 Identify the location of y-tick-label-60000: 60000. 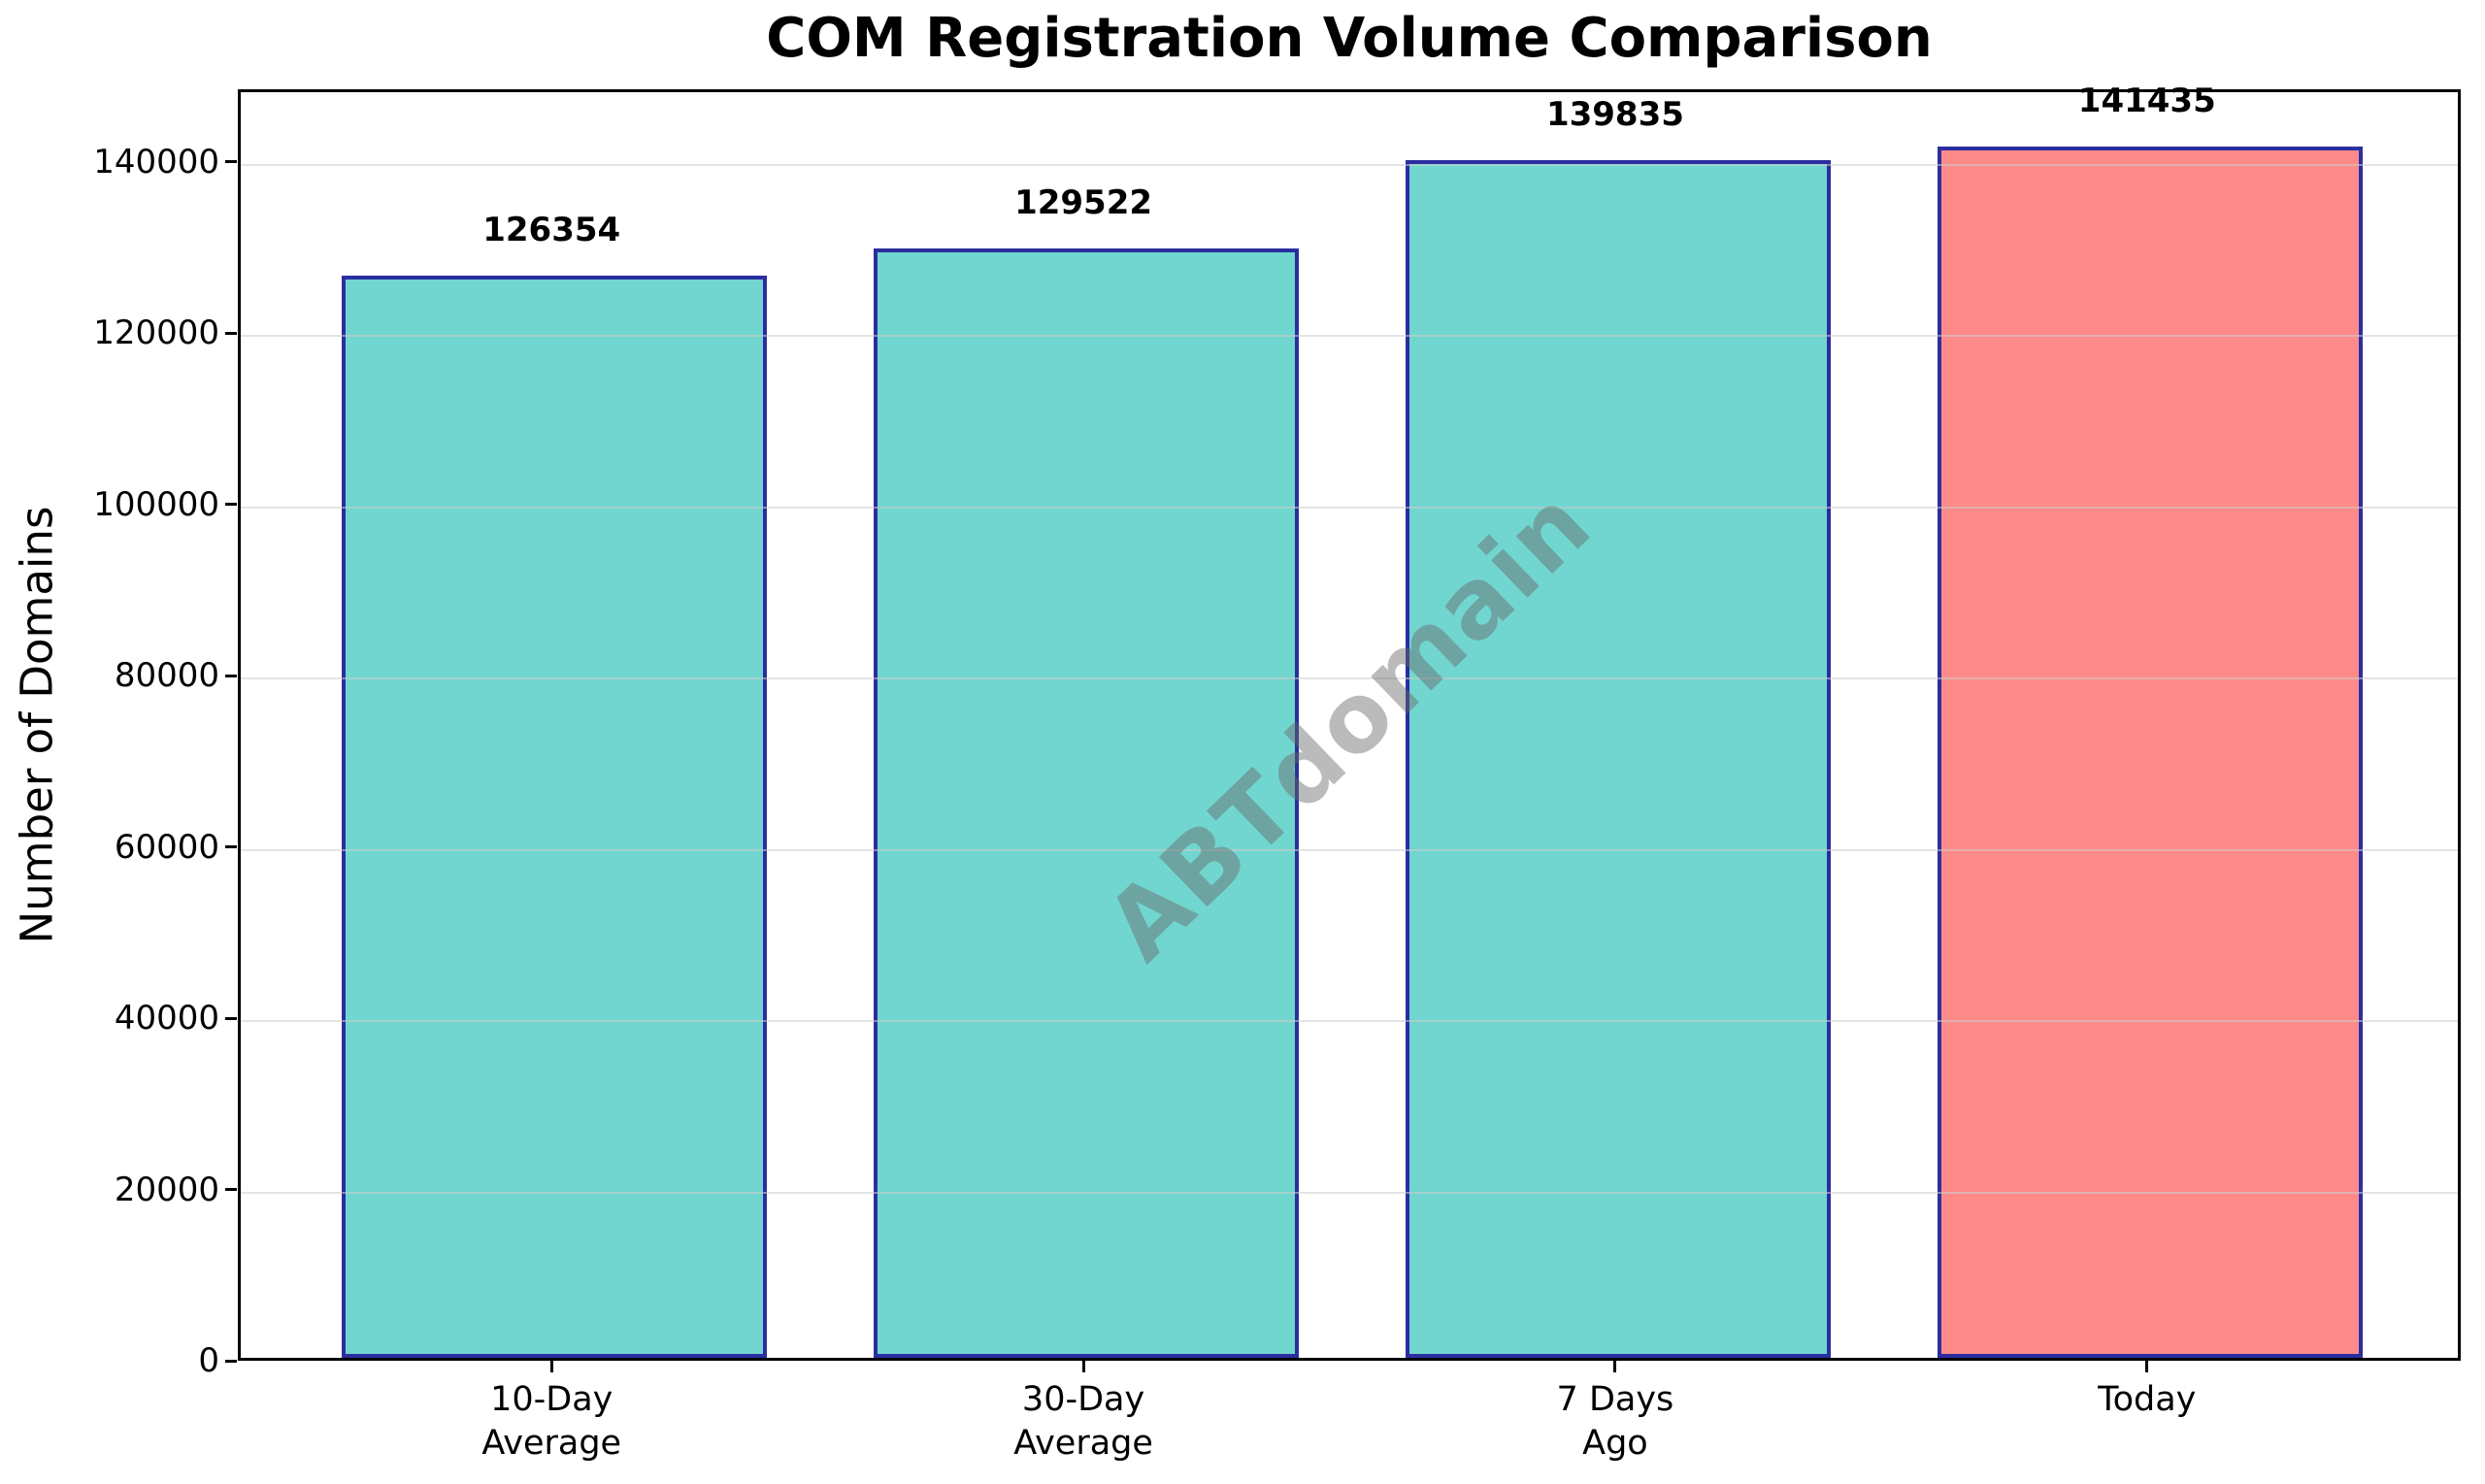
(167, 847).